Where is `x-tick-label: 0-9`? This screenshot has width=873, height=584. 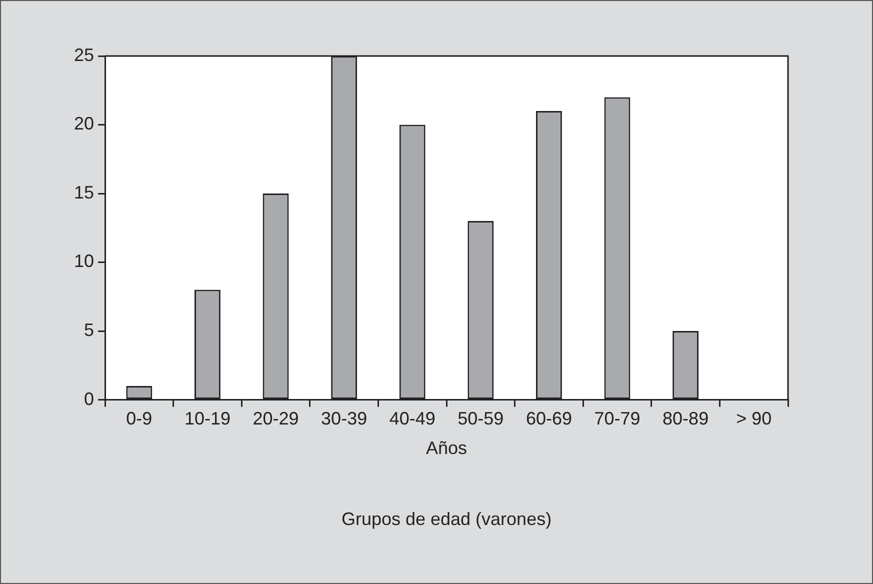 x-tick-label: 0-9 is located at coordinates (139, 418).